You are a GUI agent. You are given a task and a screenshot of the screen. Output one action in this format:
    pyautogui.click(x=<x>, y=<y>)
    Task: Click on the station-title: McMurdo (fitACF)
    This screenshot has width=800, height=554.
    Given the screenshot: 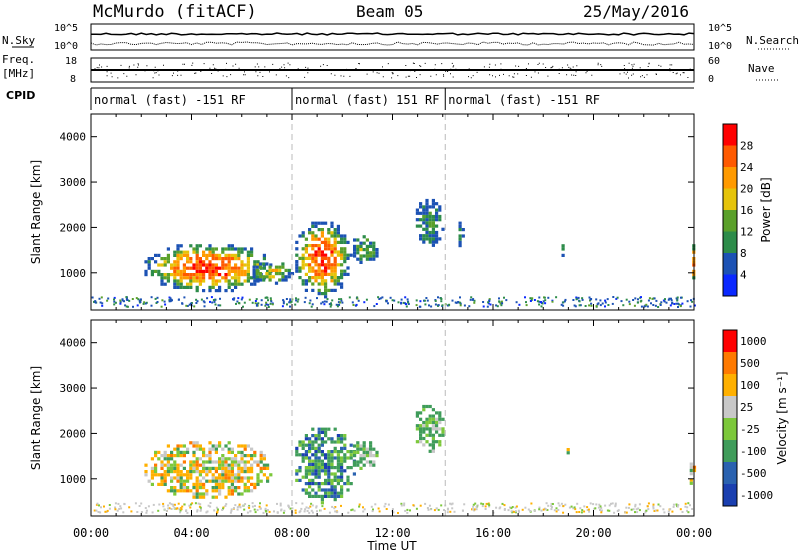 What is the action you would take?
    pyautogui.click(x=175, y=12)
    